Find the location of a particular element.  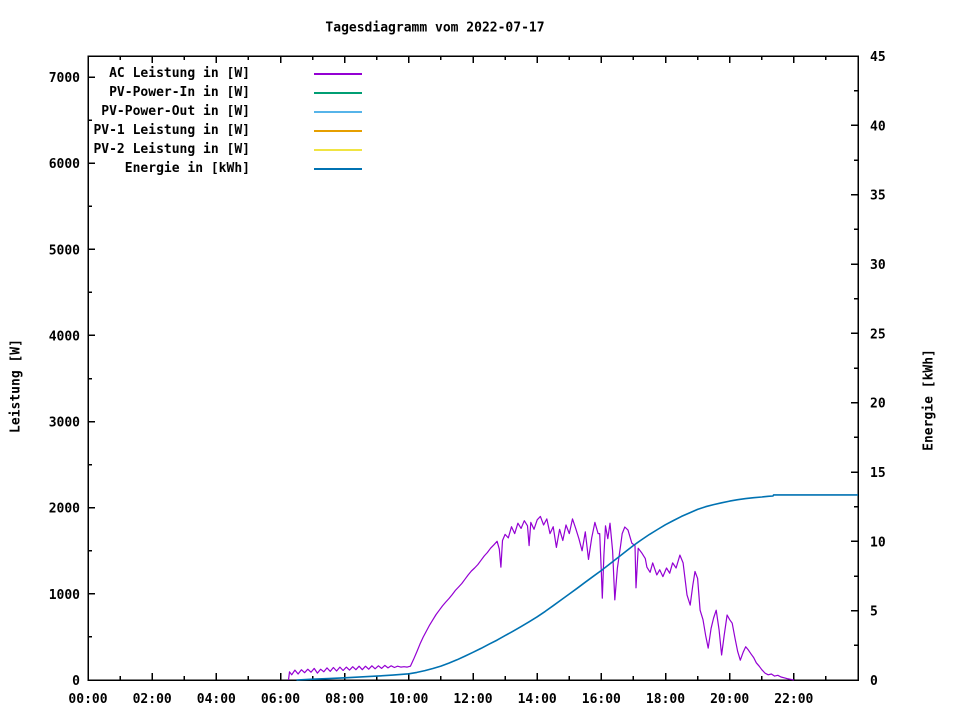

legend-item-pv-power-out: PV-Power-Out in [W] is located at coordinates (480, 111).